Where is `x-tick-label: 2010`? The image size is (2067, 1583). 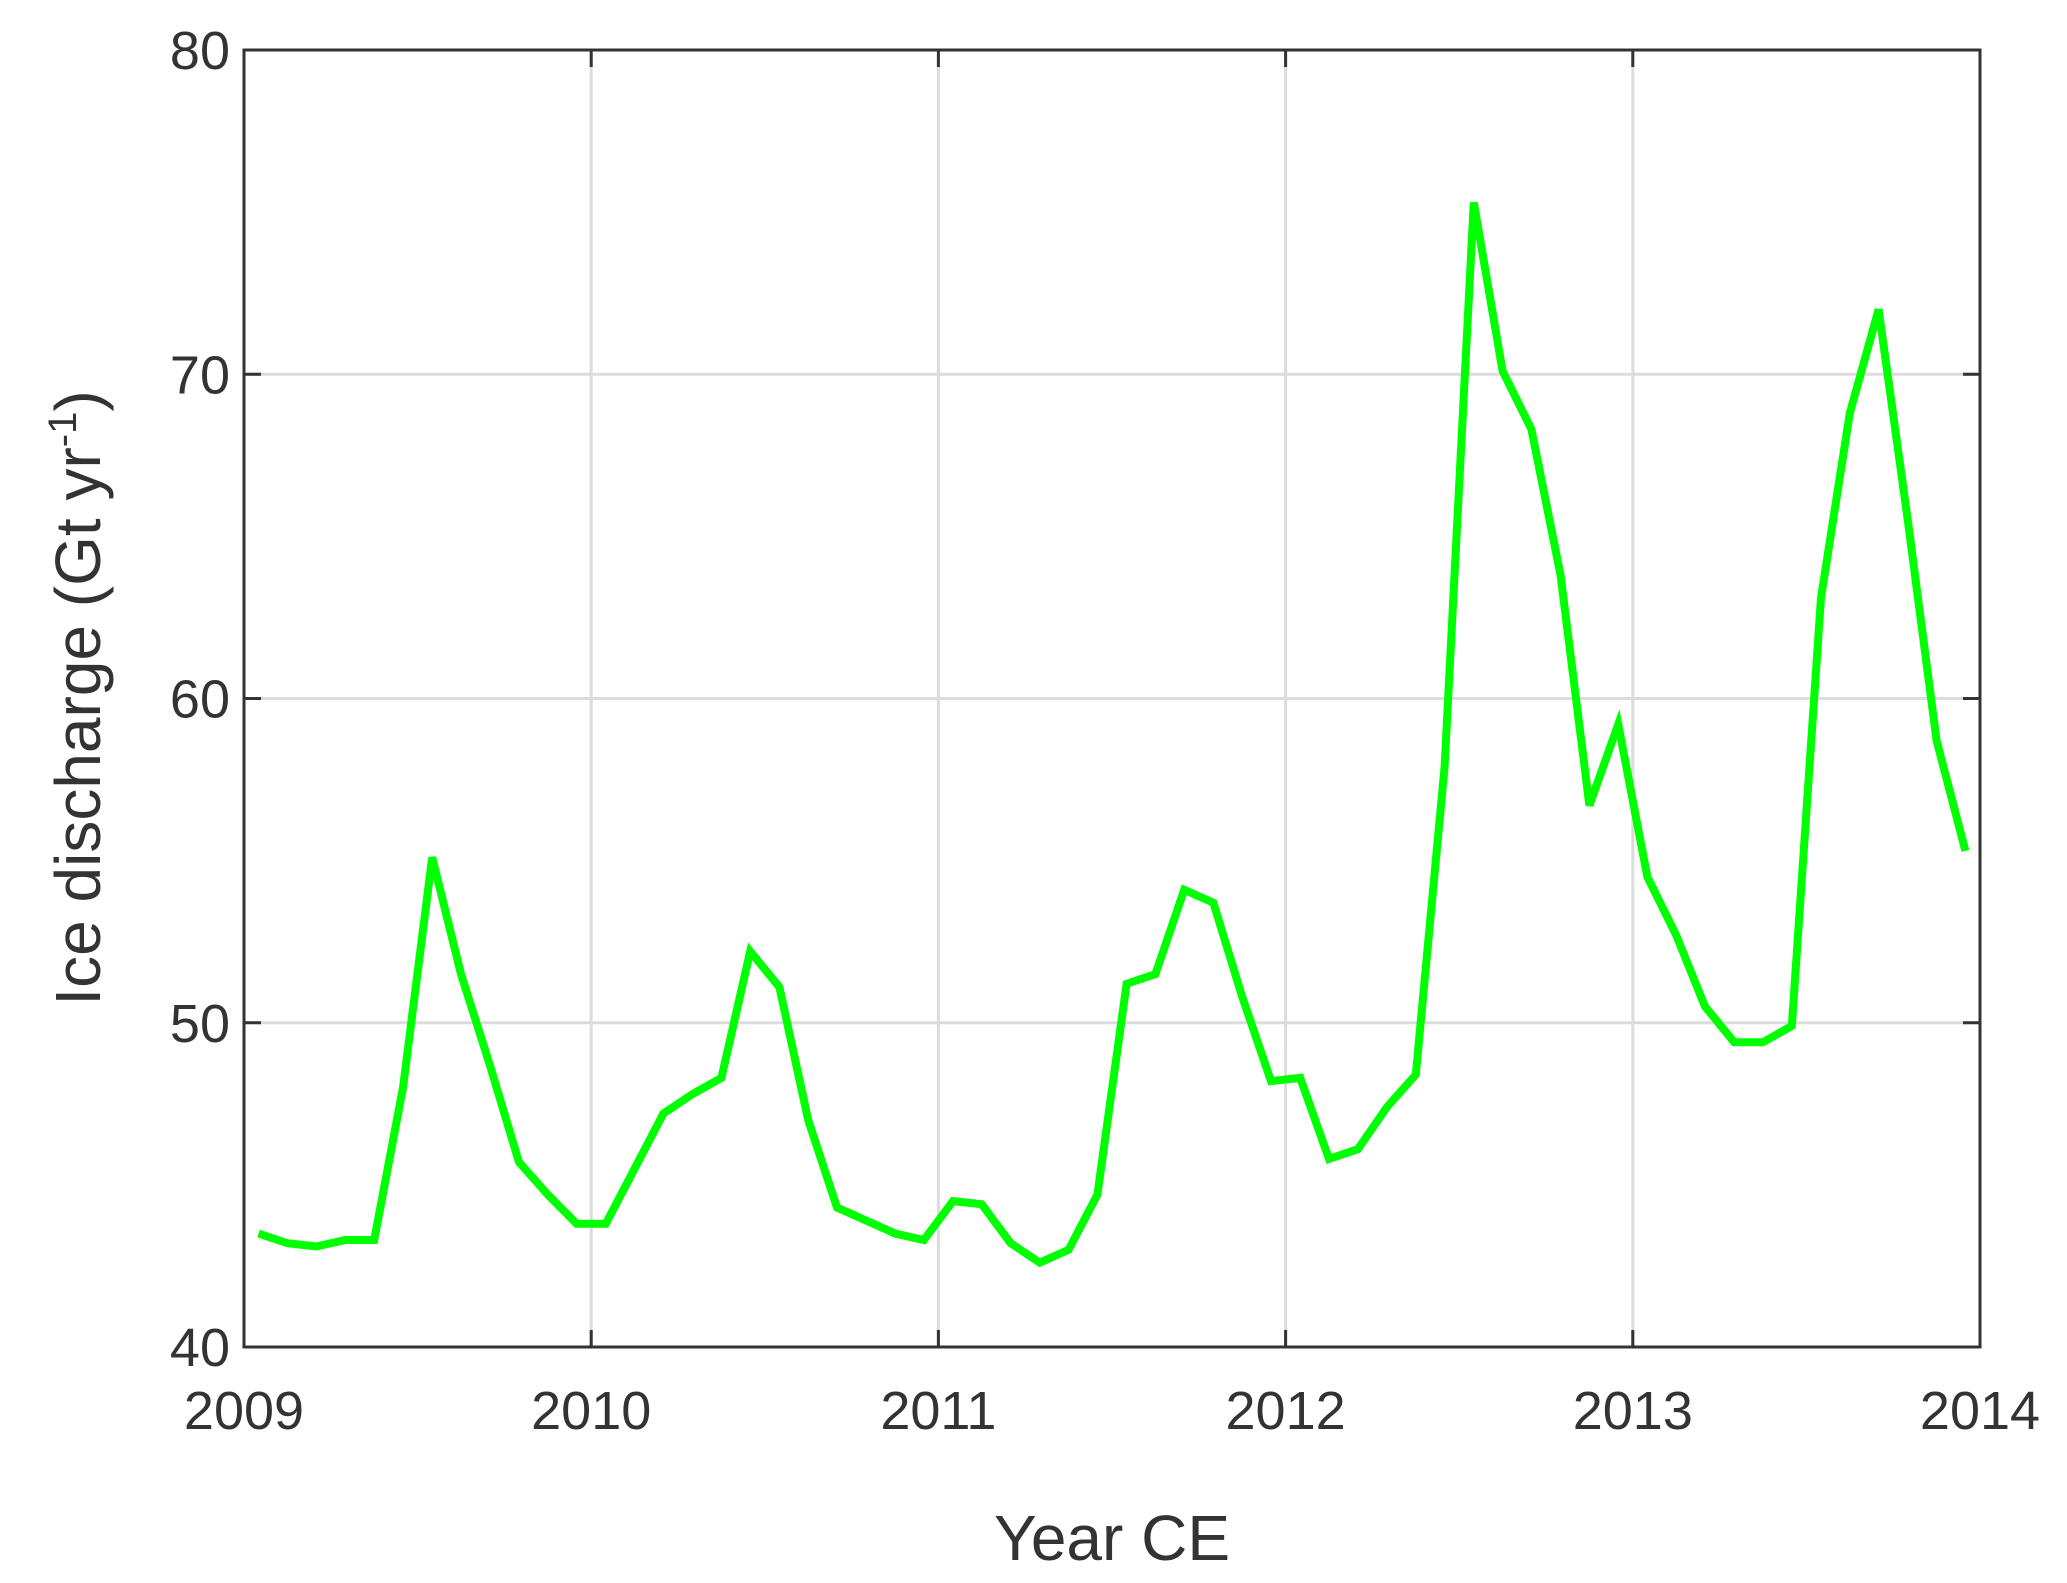
x-tick-label: 2010 is located at coordinates (591, 1411).